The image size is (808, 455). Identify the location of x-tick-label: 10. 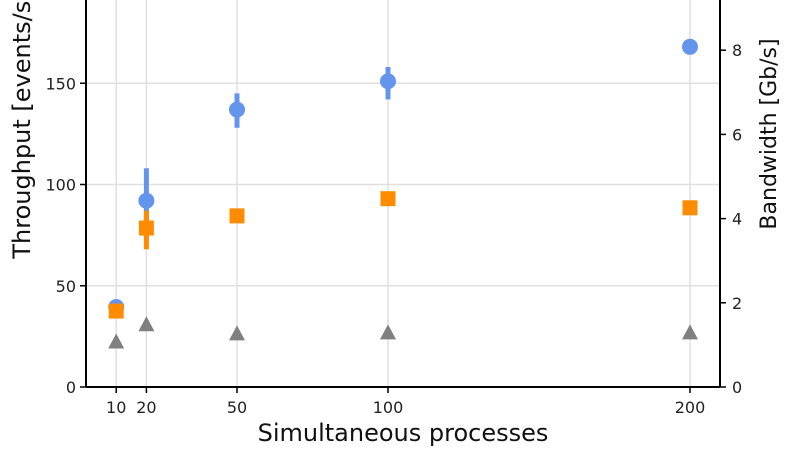
(116, 407).